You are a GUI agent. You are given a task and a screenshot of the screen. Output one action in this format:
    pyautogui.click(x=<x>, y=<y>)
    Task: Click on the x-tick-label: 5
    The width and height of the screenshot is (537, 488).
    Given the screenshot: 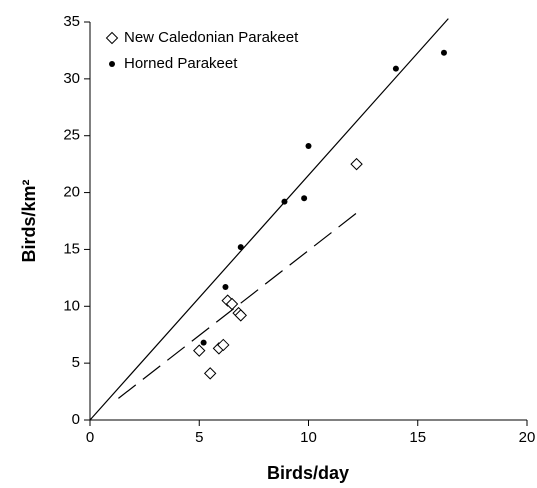 What is the action you would take?
    pyautogui.click(x=199, y=437)
    